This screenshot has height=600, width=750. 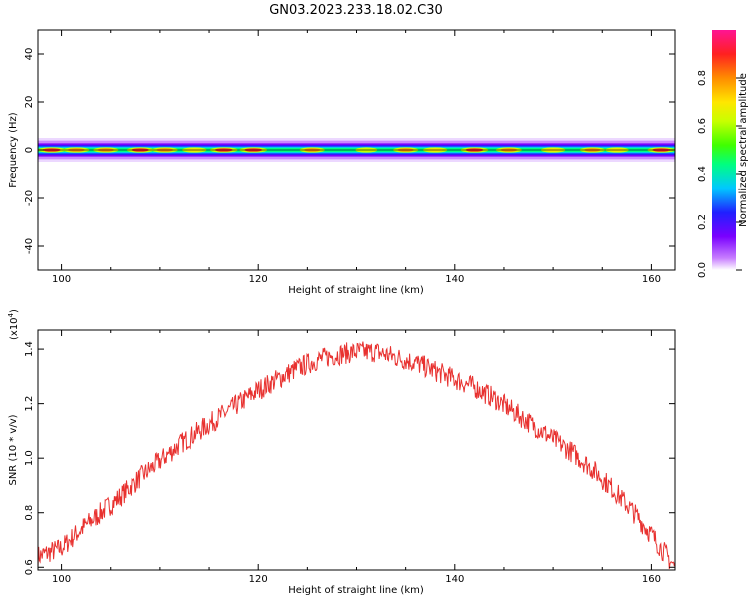 I want to click on colorbar-gradient, so click(x=724, y=150).